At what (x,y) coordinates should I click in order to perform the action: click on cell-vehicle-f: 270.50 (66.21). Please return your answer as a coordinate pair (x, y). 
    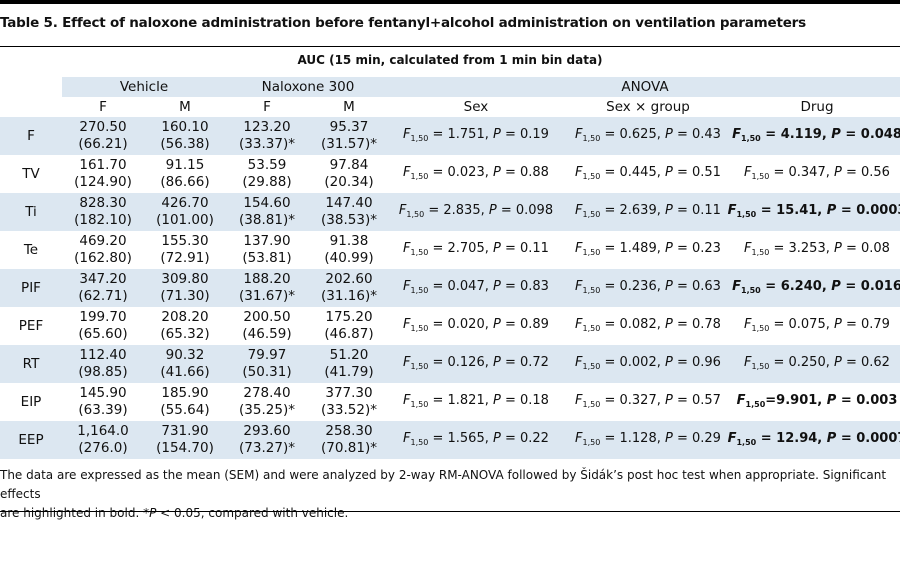
    Looking at the image, I should click on (103, 136).